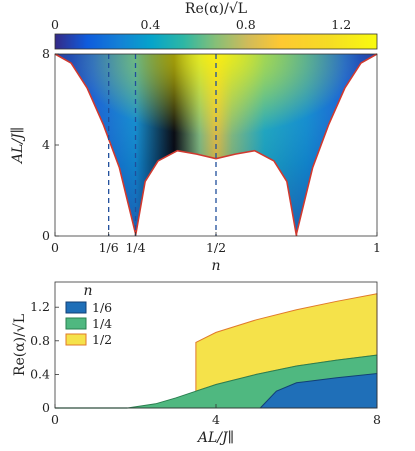 This screenshot has width=415, height=451. I want to click on colorbar-tick-label: 1.2, so click(341, 24).